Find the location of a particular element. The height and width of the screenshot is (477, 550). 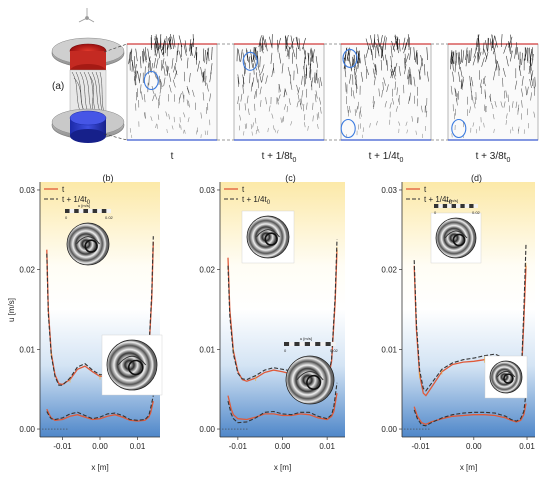

snapshot-label-3: t + 1/4t0 is located at coordinates (386, 157).